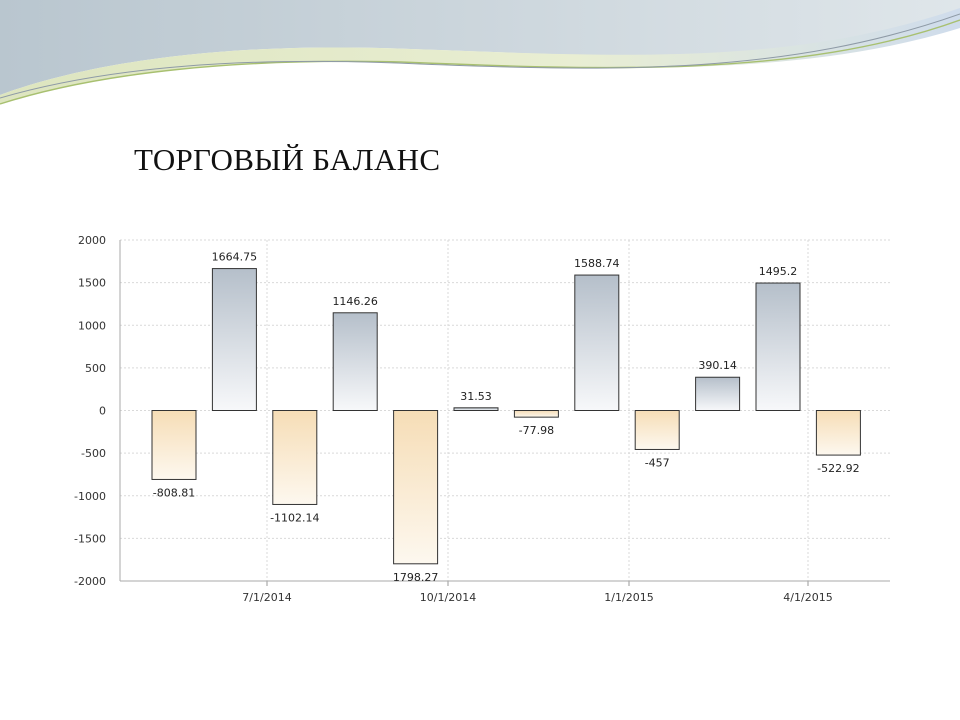  What do you see at coordinates (92, 283) in the screenshot?
I see `y-tick-label: 1500` at bounding box center [92, 283].